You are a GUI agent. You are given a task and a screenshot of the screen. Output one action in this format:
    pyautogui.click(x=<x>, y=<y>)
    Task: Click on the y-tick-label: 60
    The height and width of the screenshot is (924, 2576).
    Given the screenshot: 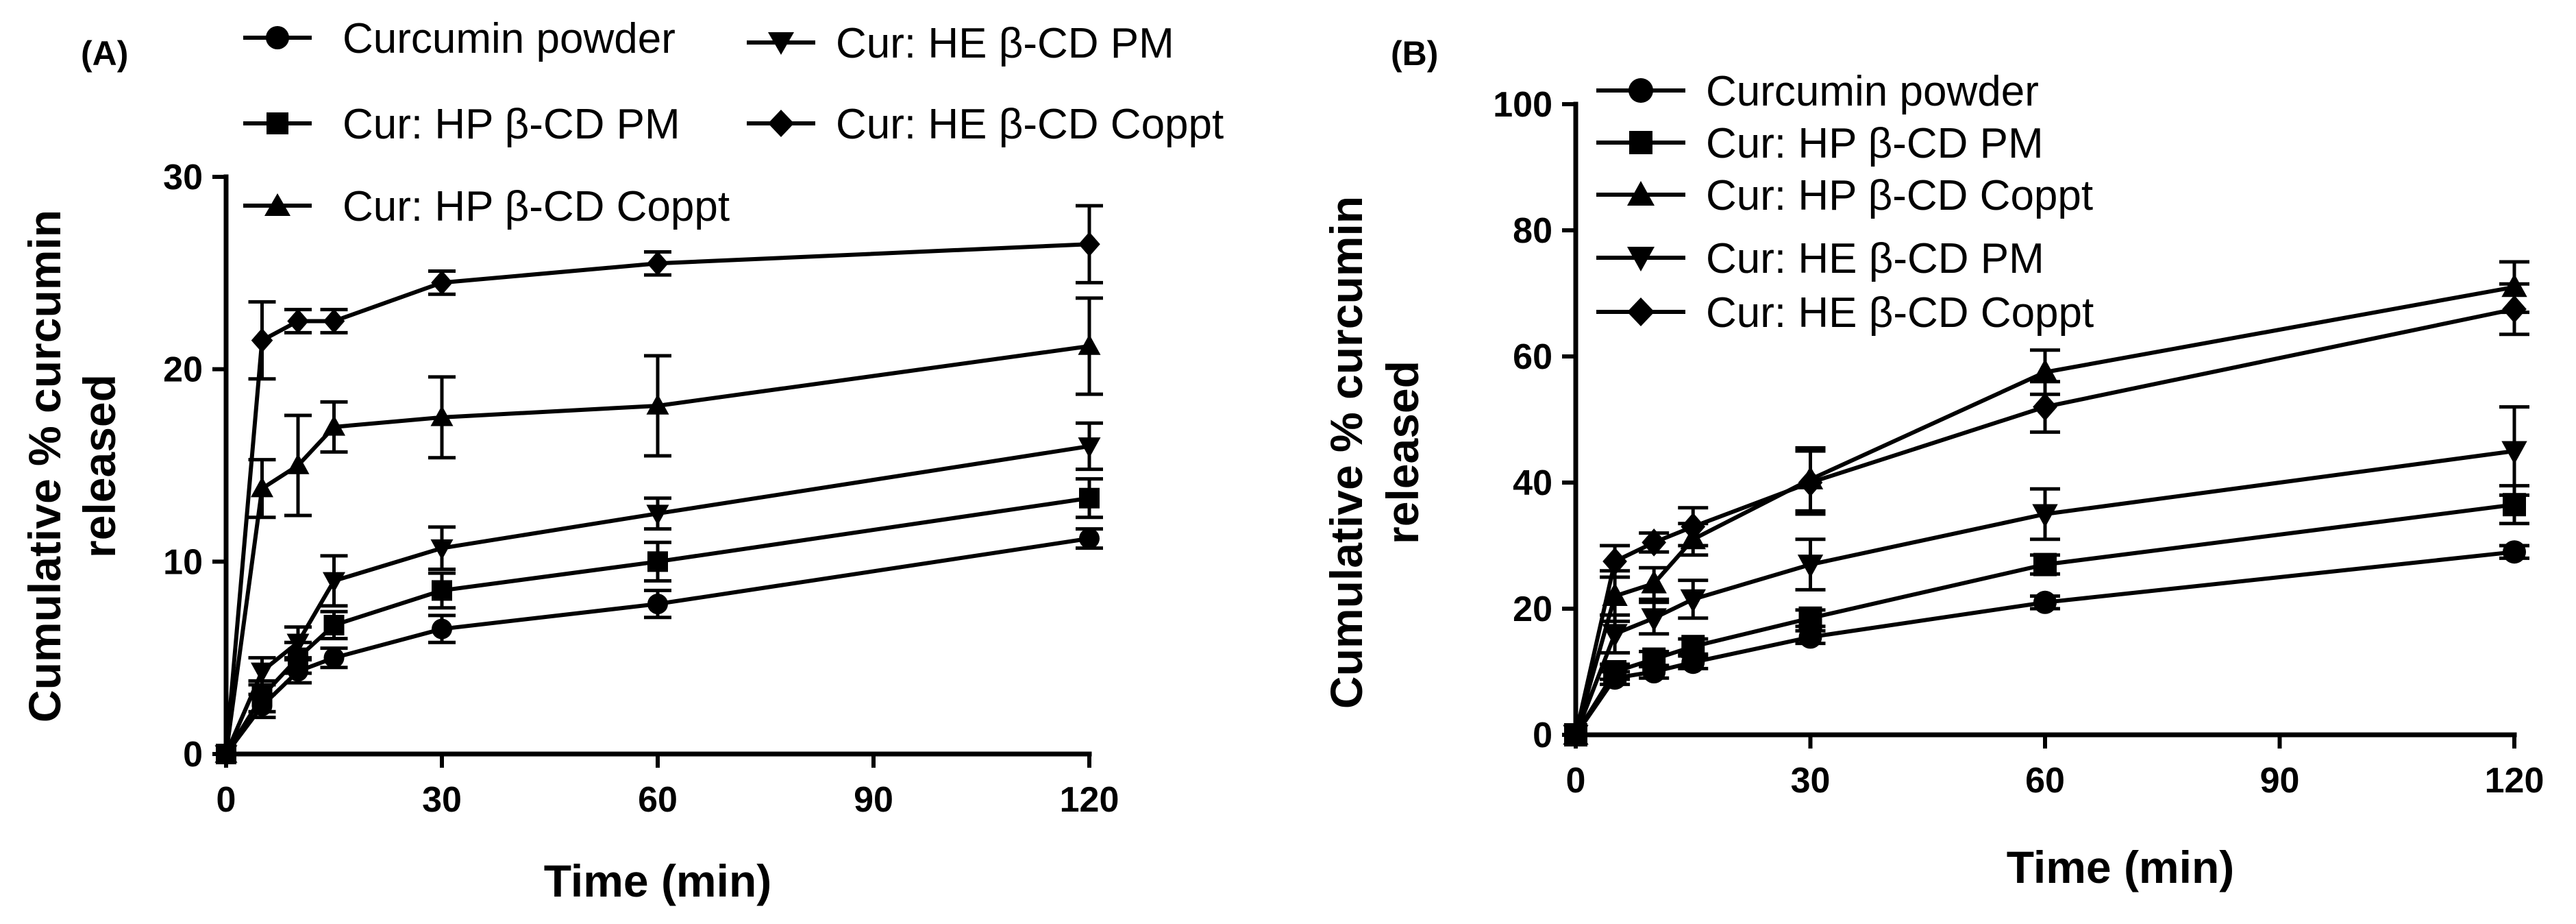 What is the action you would take?
    pyautogui.click(x=1532, y=357)
    